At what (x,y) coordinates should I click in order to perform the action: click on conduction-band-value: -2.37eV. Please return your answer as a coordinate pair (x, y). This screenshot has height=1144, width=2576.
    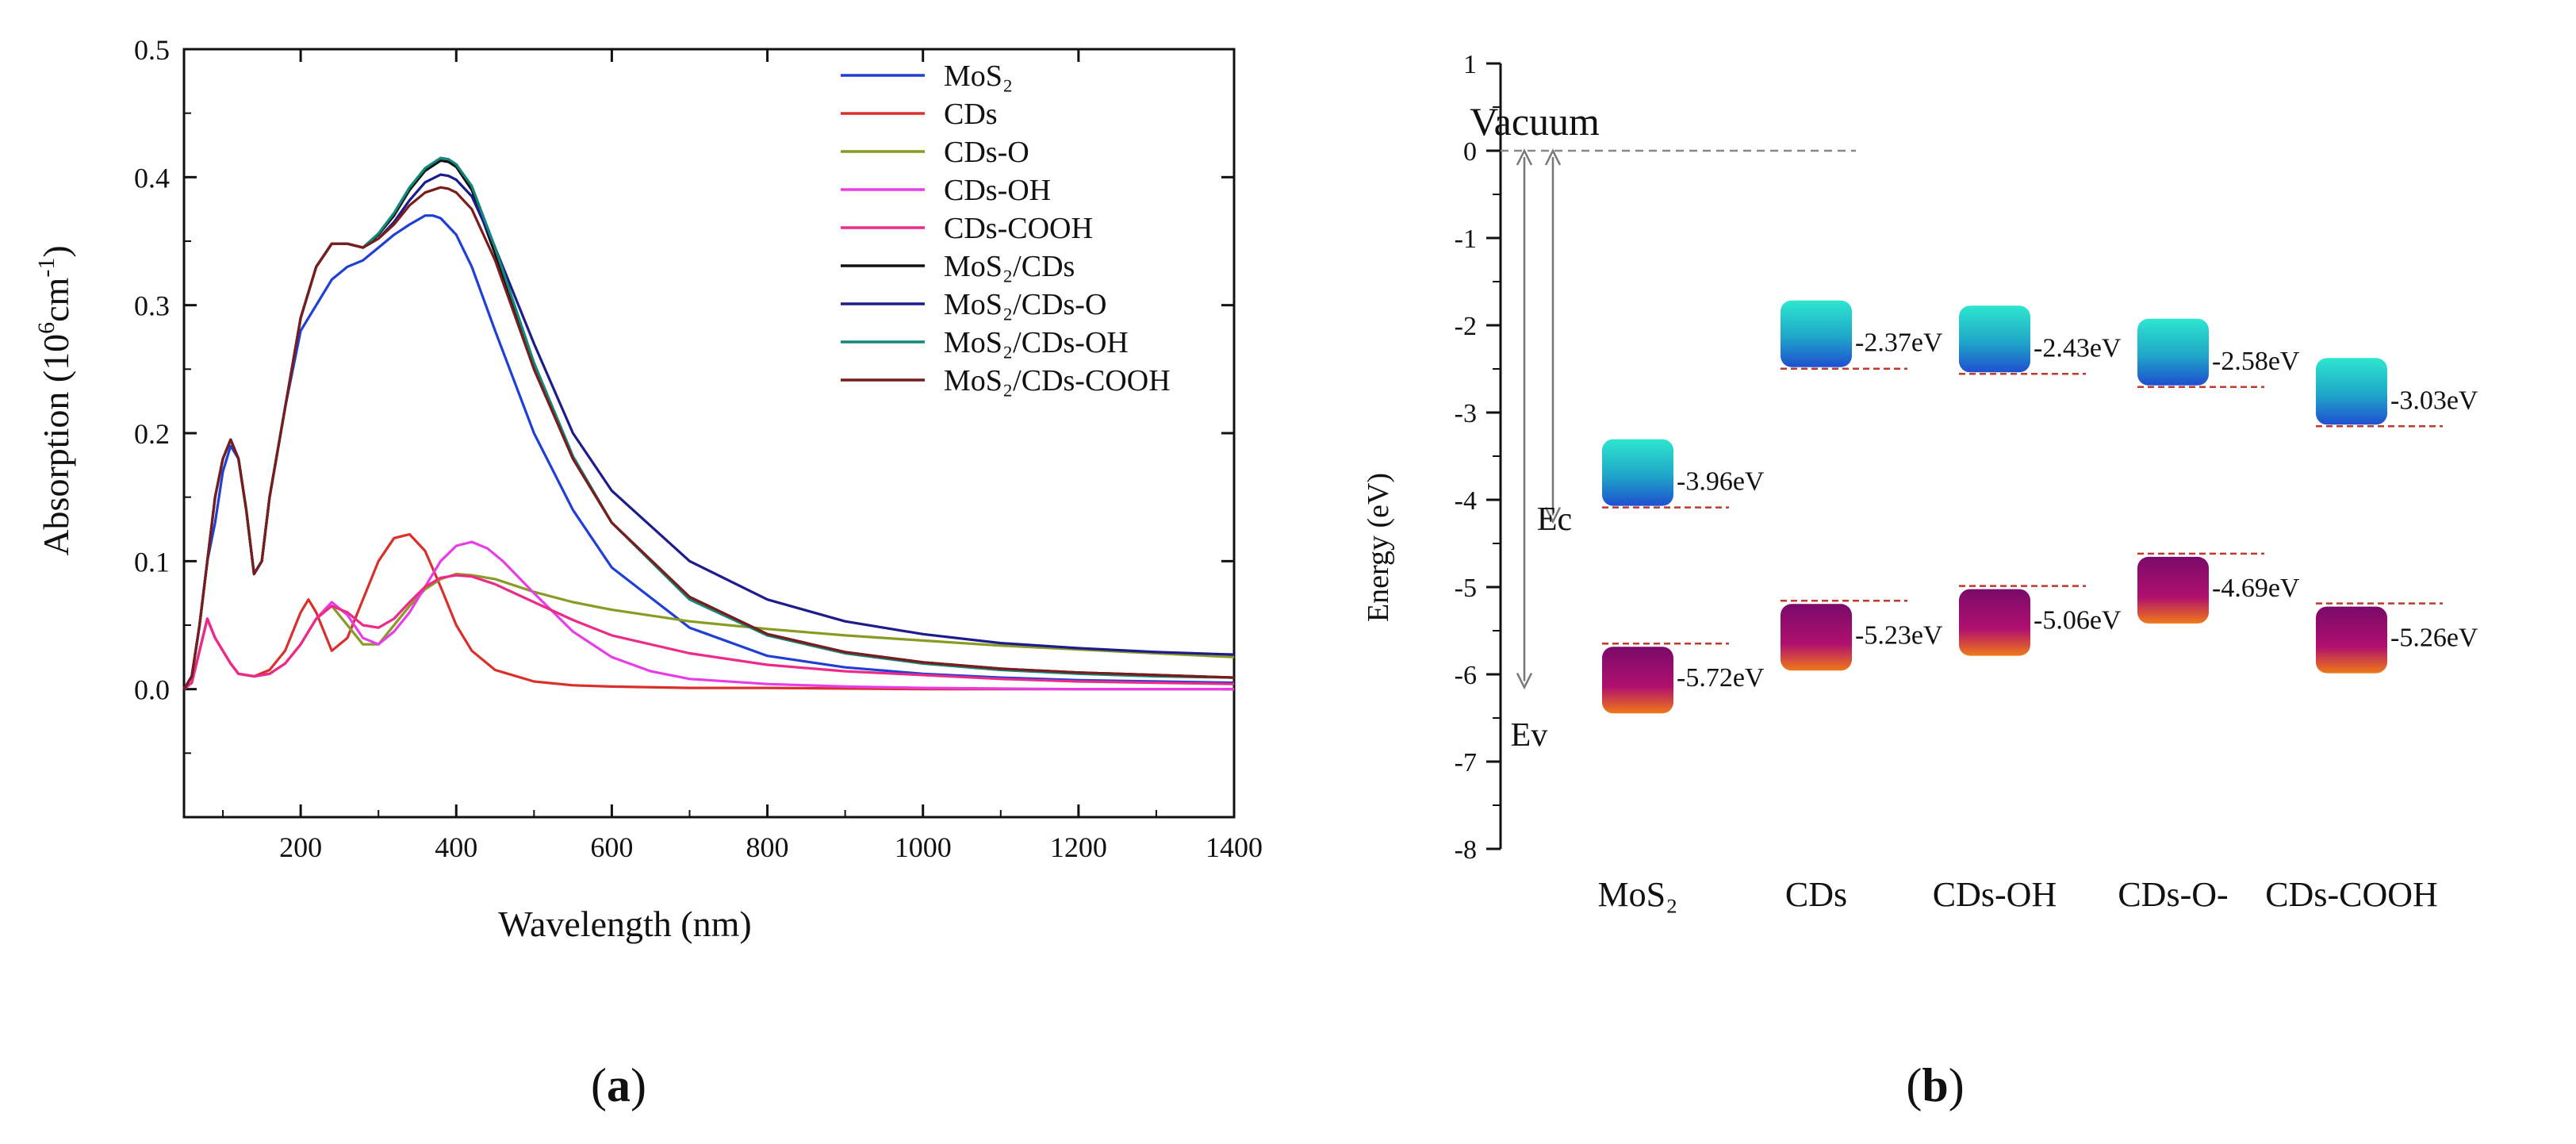
    Looking at the image, I should click on (1899, 343).